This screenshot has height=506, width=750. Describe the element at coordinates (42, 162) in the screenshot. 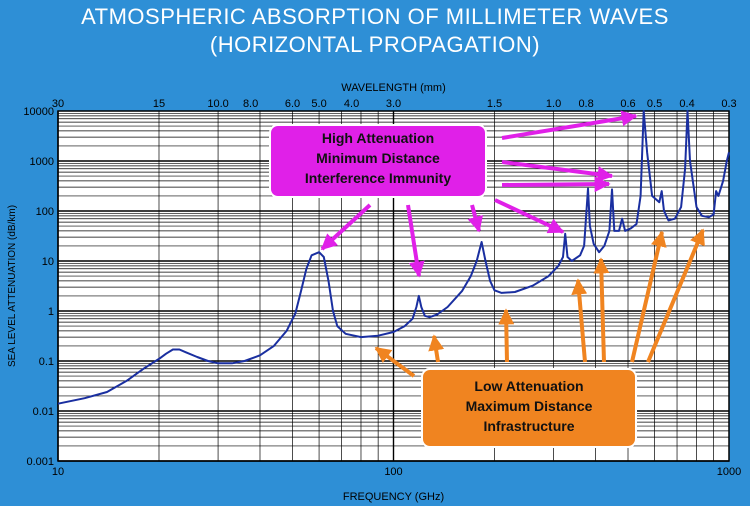

I see `y-tick-label: 1000` at that location.